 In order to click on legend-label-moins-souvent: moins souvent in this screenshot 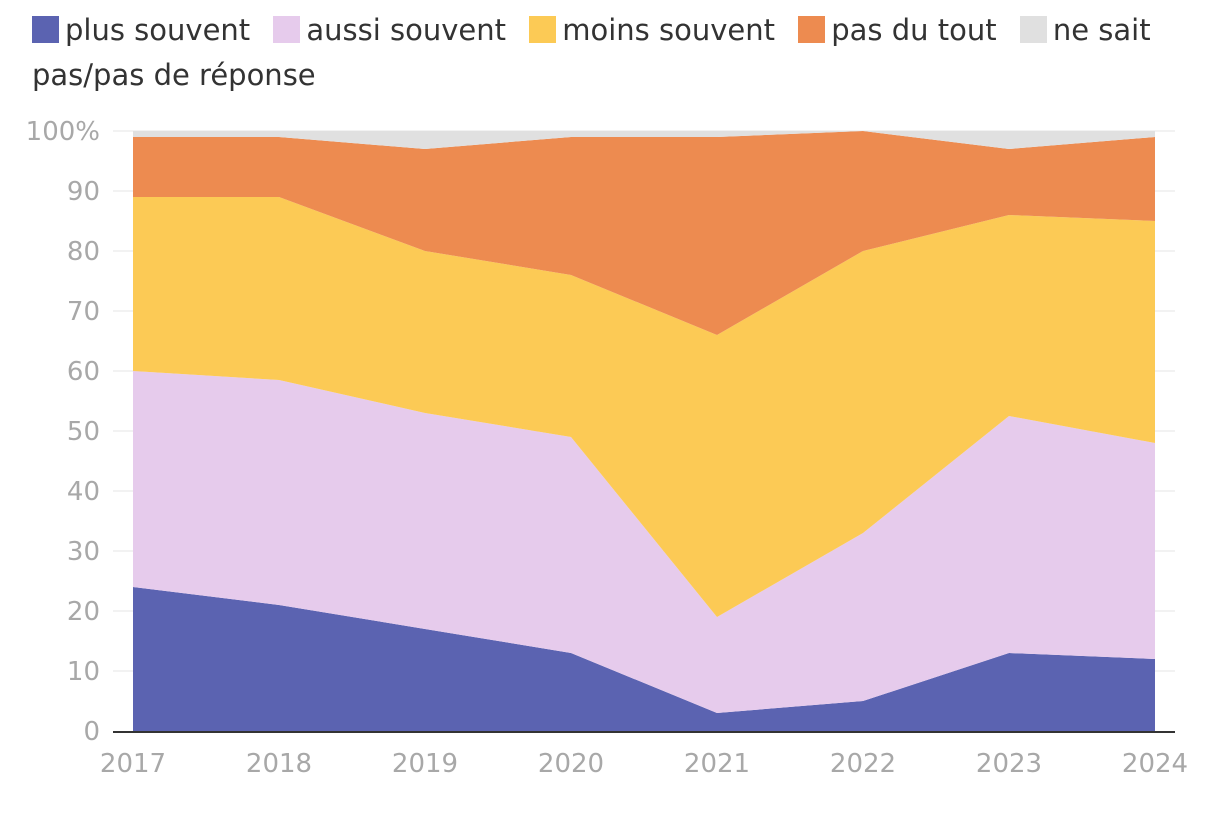, I will do `click(668, 30)`.